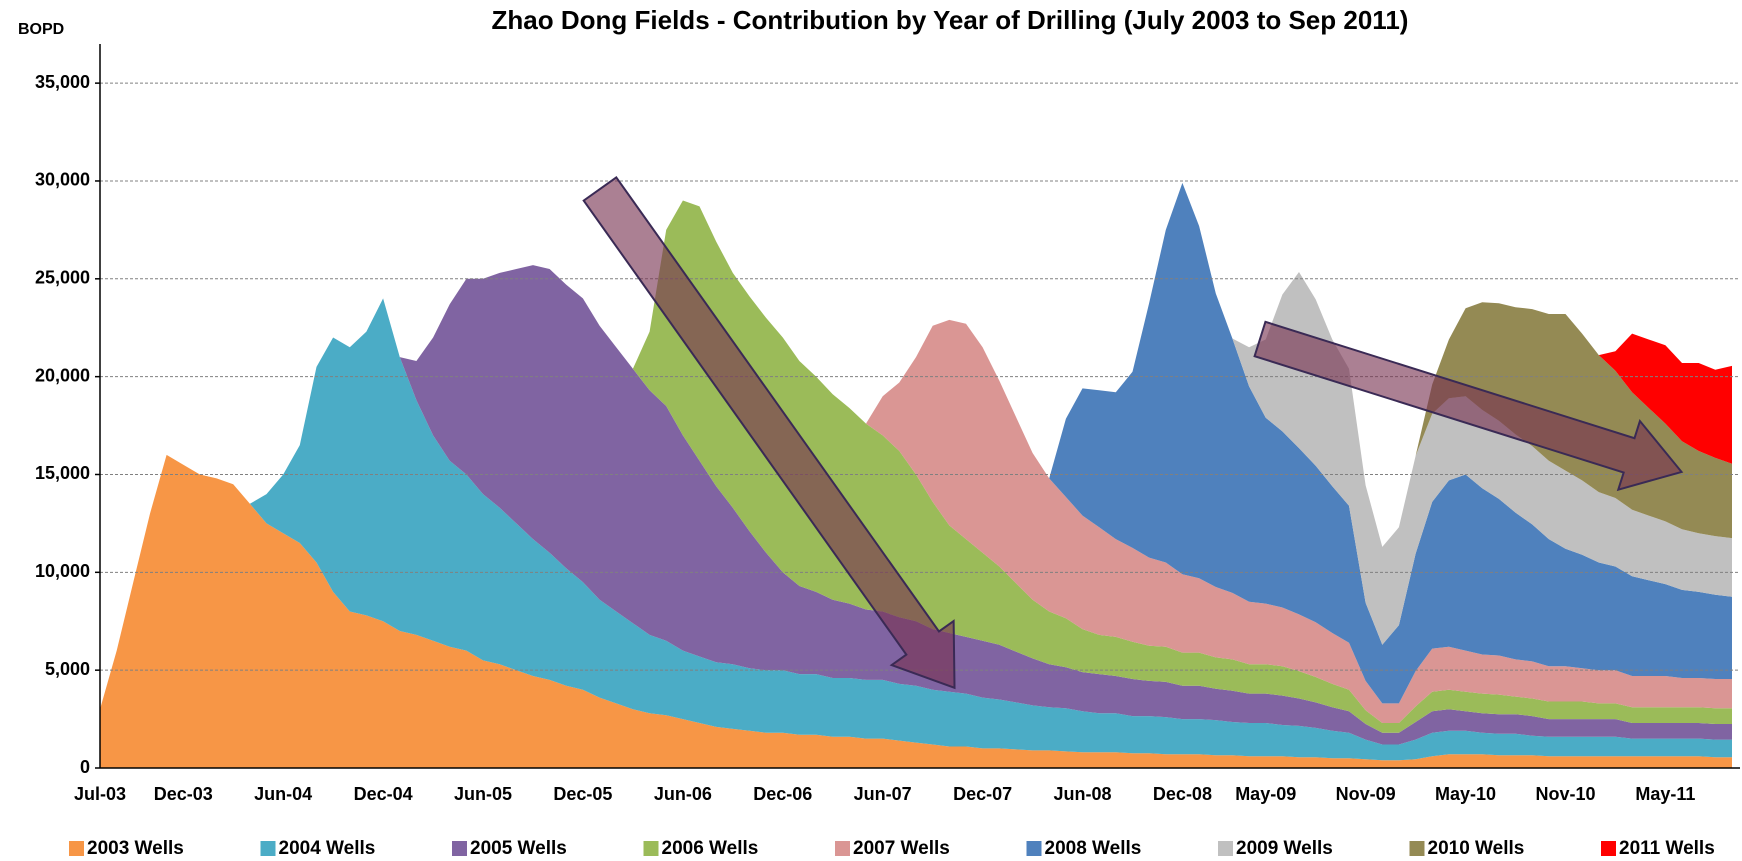 The image size is (1742, 861). I want to click on x-tick-label: May-11, so click(1665, 794).